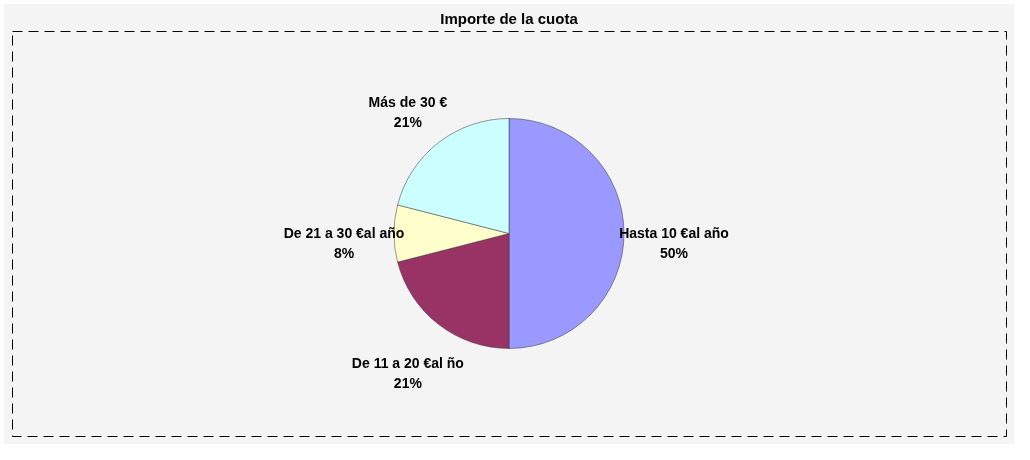  I want to click on slice-label: Más de 30 €, so click(408, 102).